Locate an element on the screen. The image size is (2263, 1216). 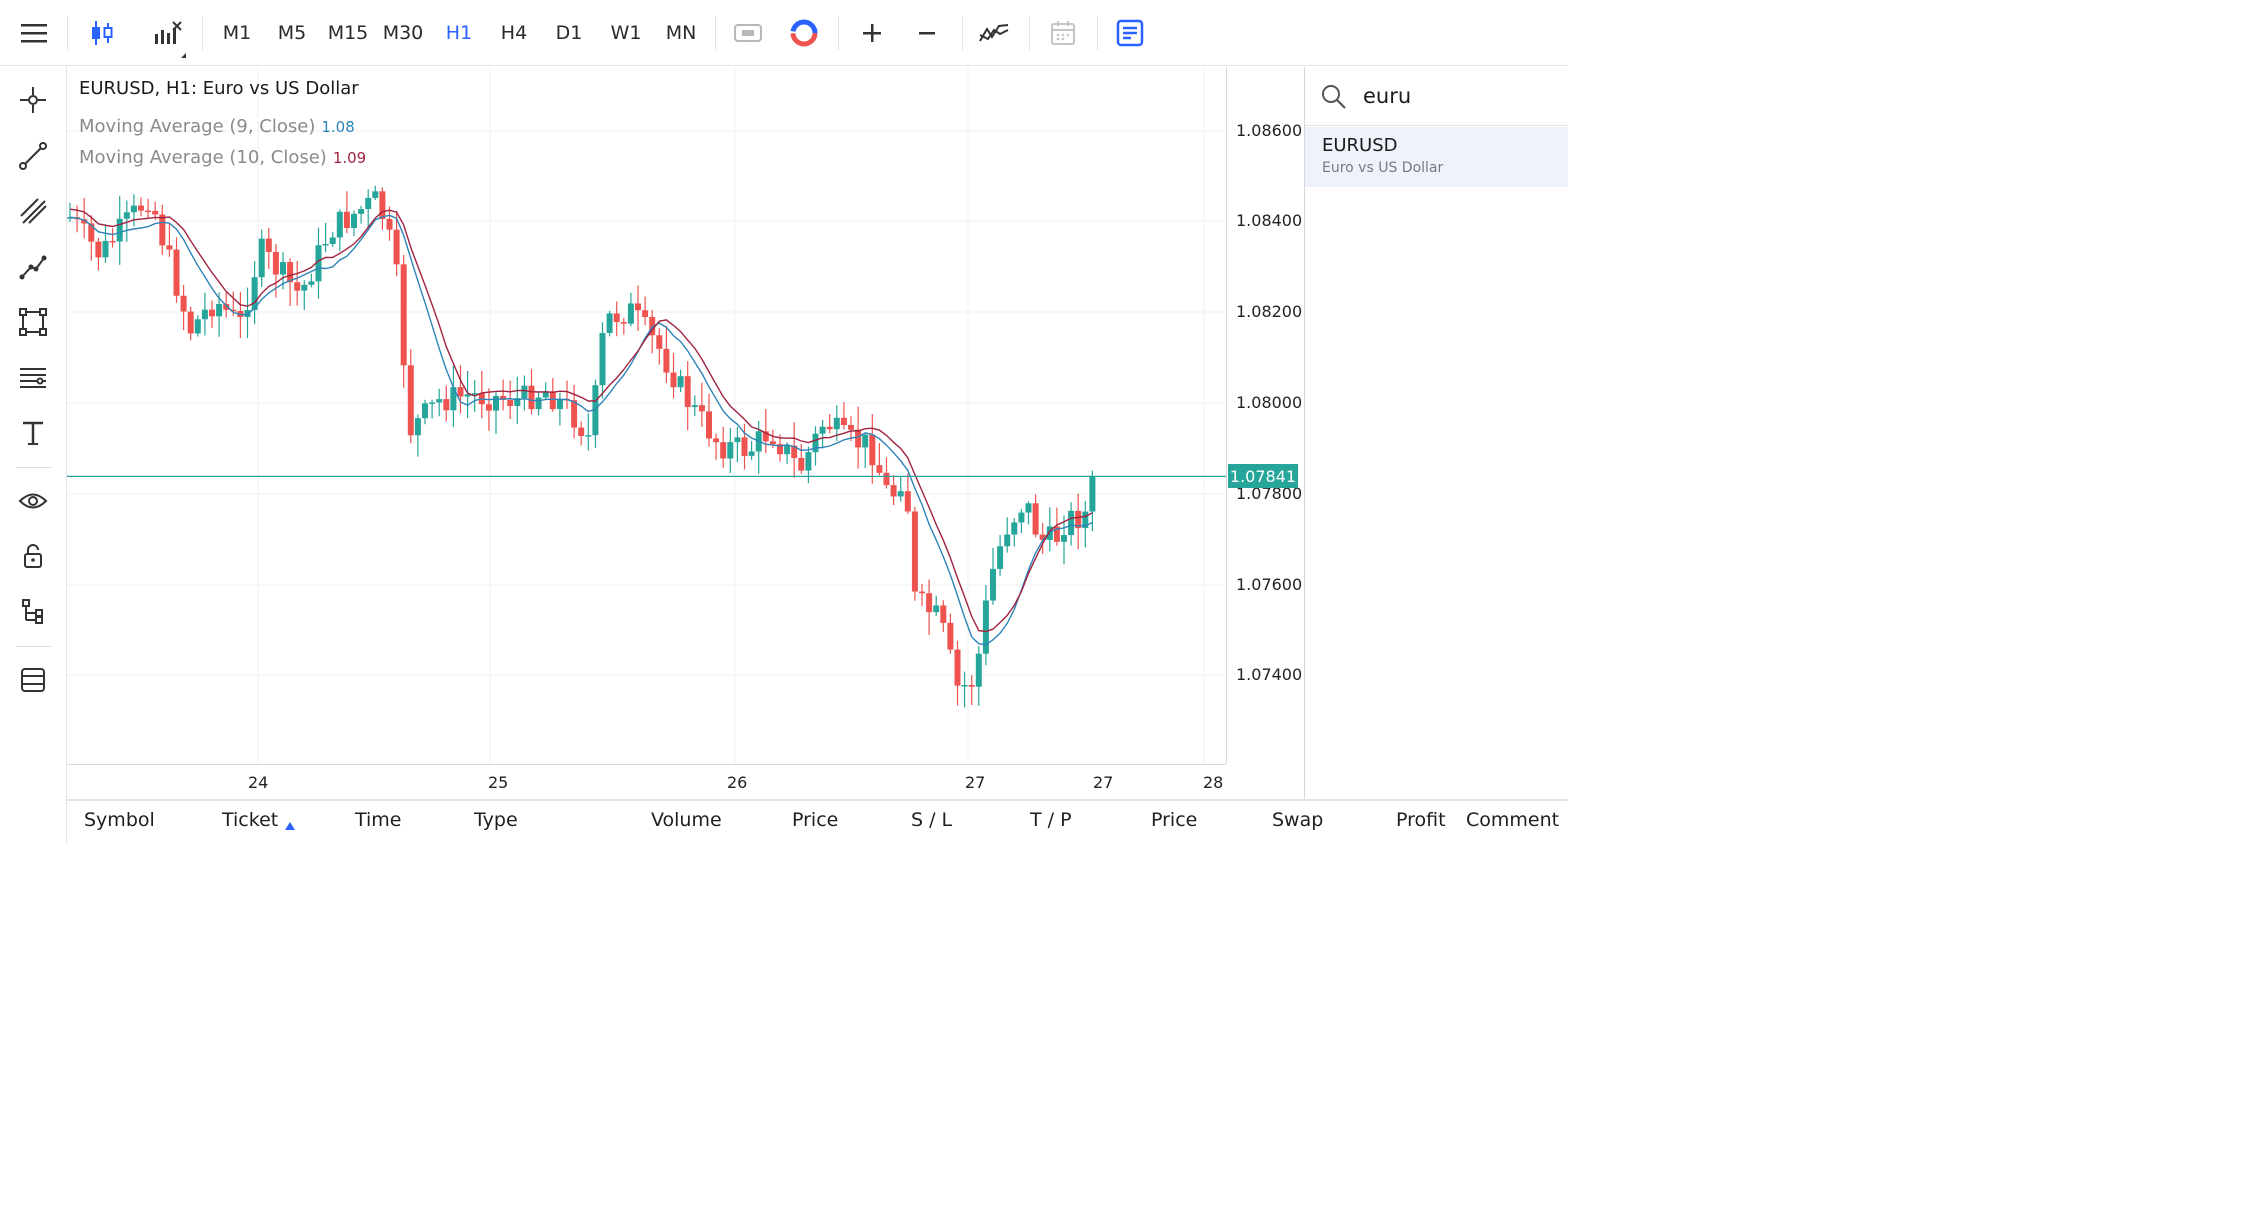
indicator-ma10: Moving Average (10, Close) 1.09 is located at coordinates (222, 157).